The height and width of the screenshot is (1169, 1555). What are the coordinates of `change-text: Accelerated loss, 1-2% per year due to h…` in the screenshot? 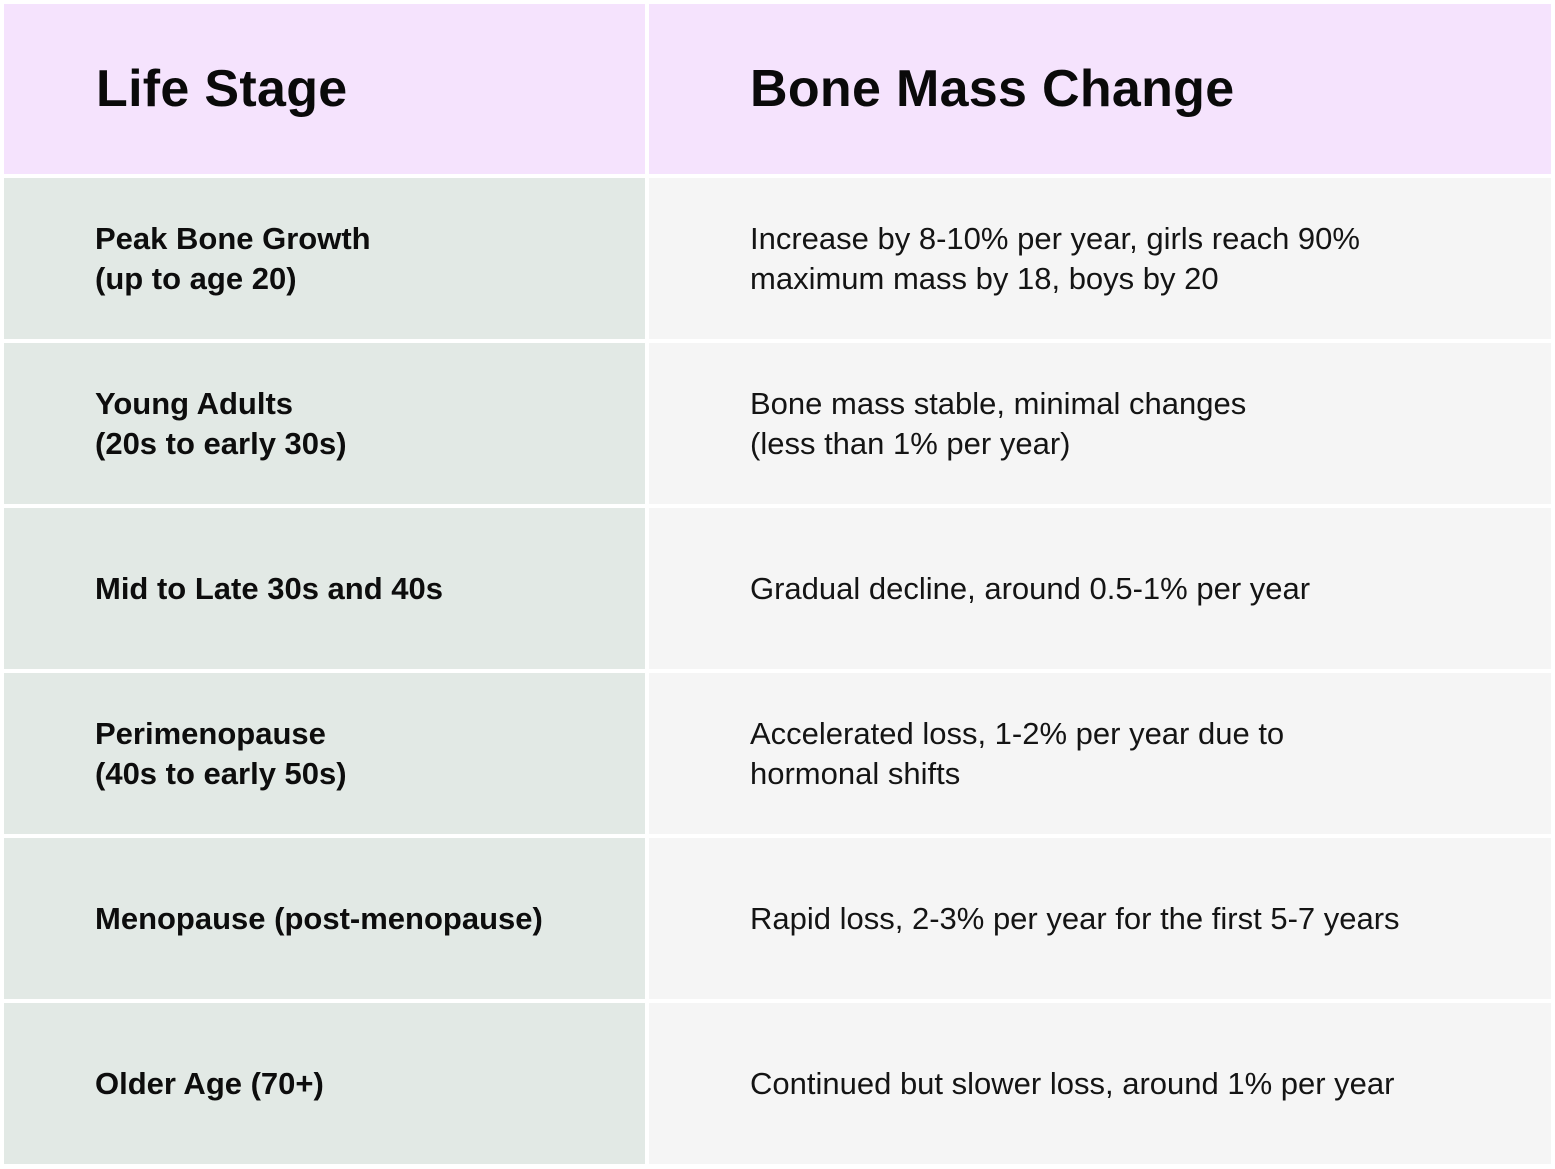 It's located at (1017, 754).